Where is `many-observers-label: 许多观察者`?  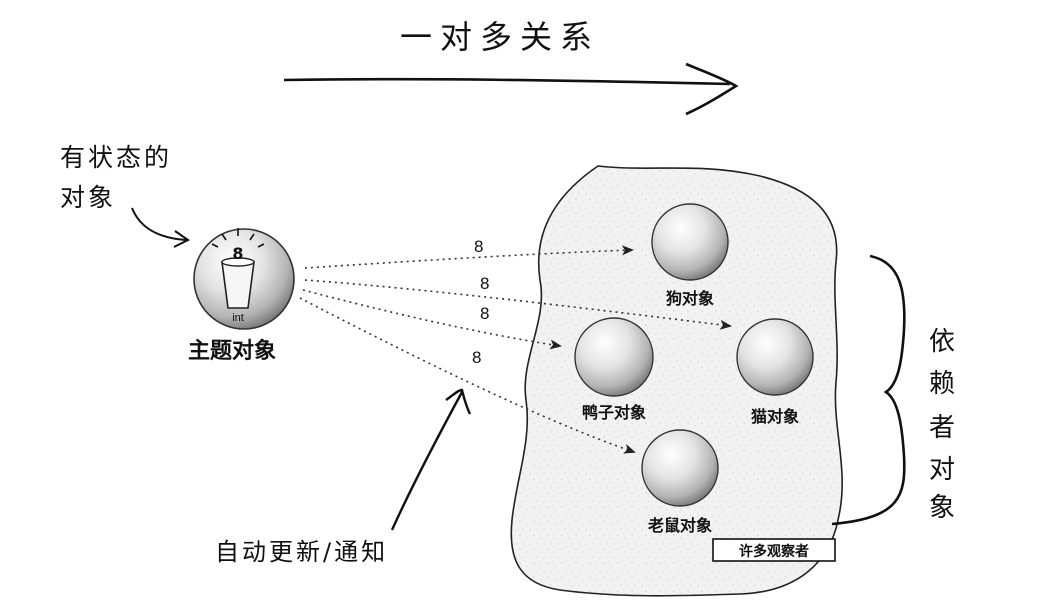
many-observers-label: 许多观察者 is located at coordinates (774, 551).